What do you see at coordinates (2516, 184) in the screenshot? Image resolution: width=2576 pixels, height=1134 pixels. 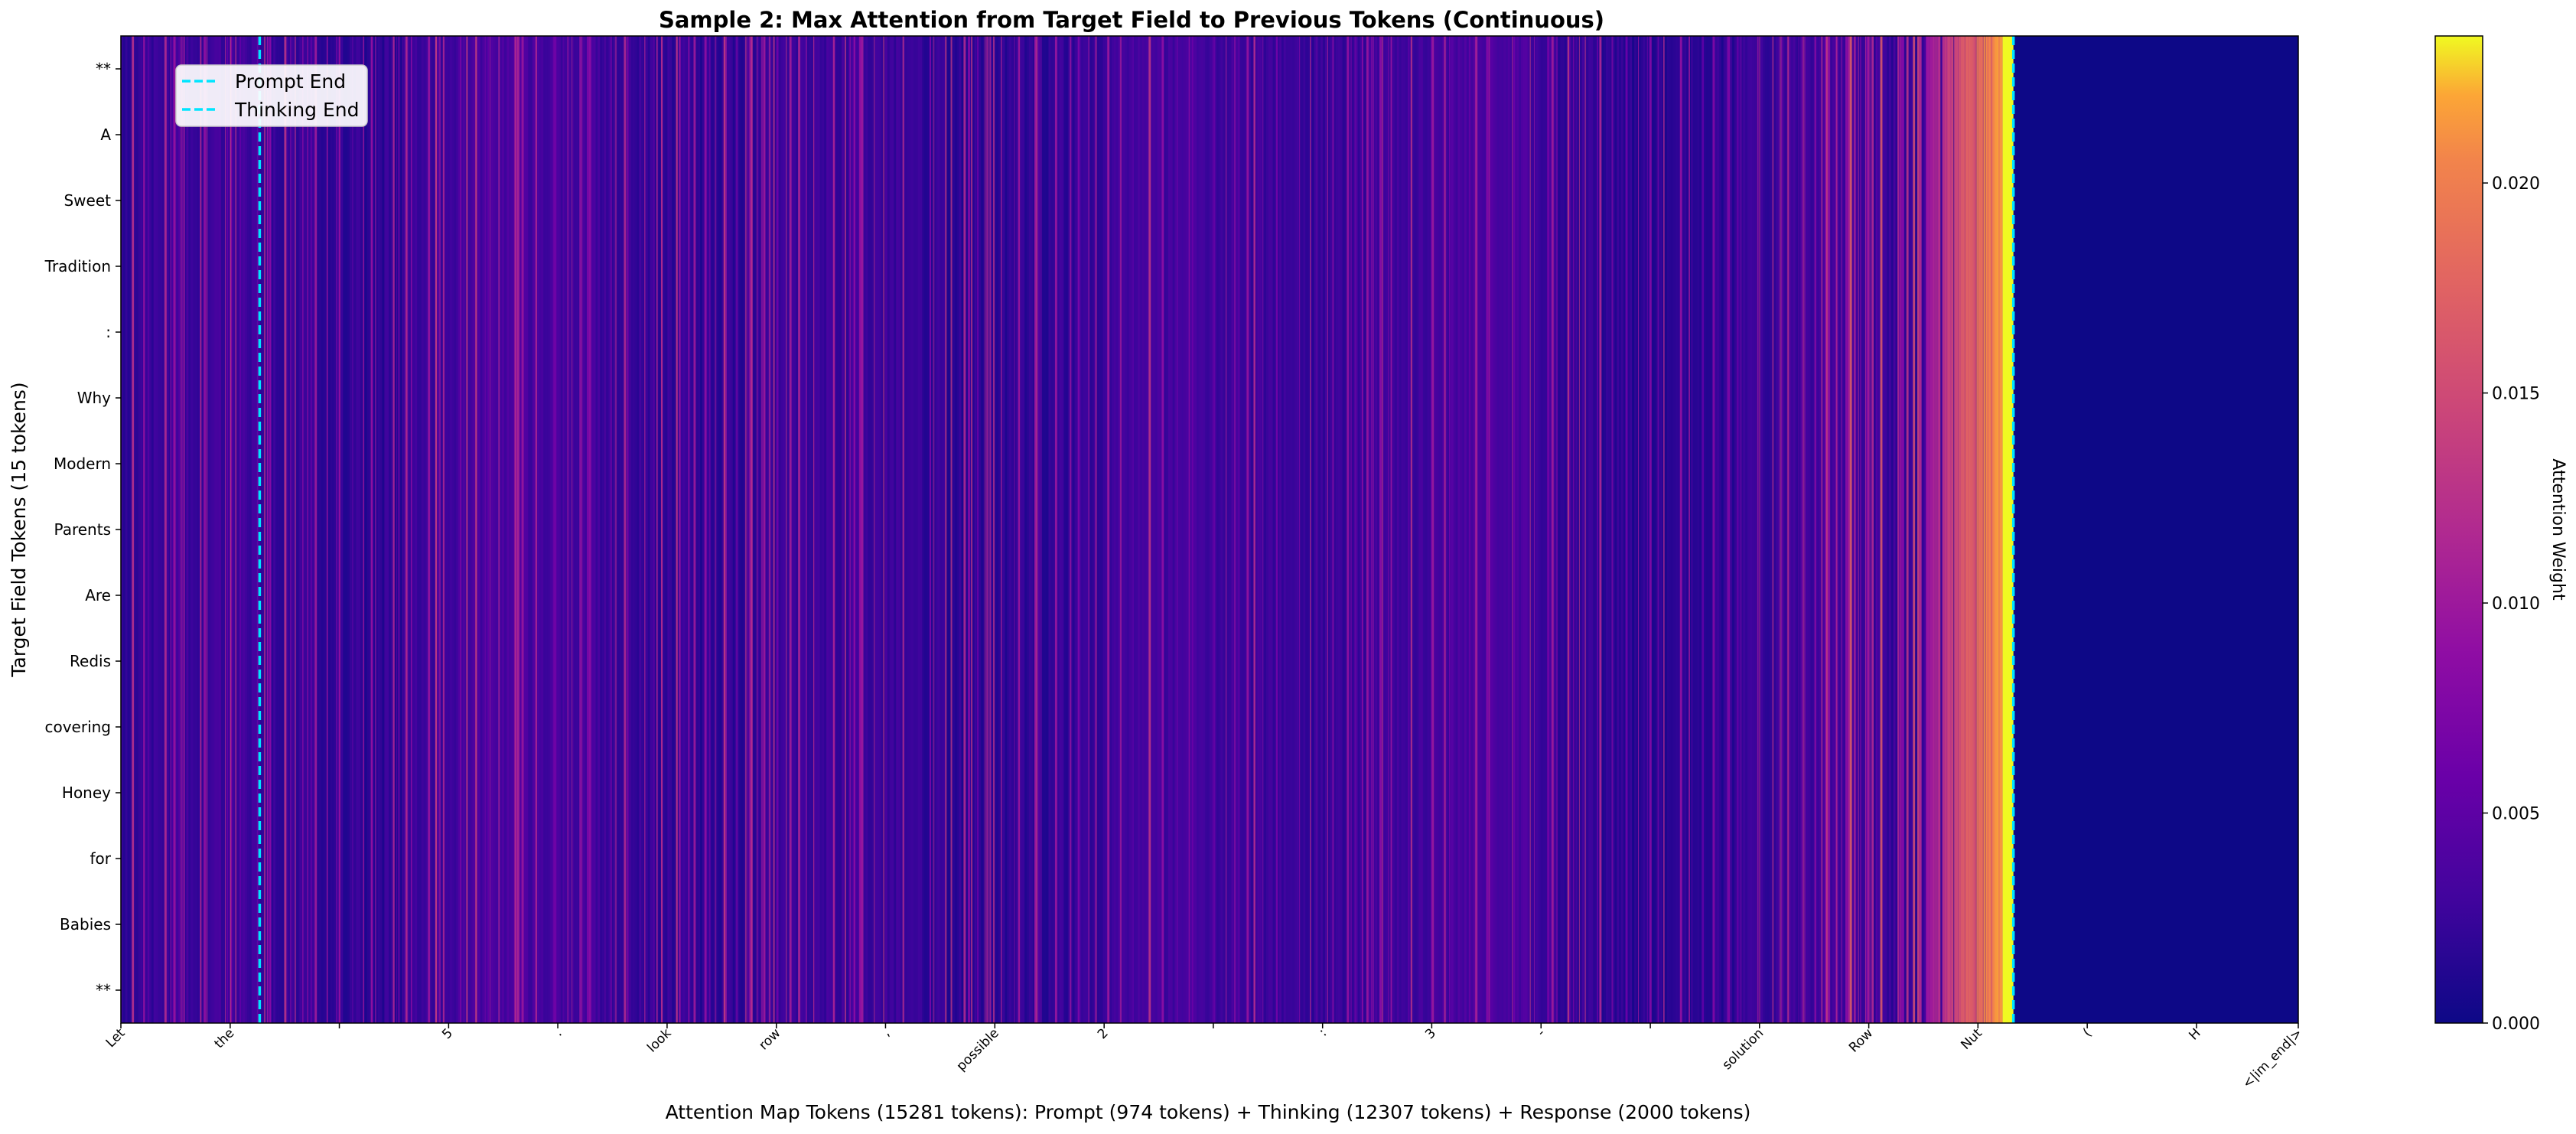 I see `colorbar-tick-label: 0.020` at bounding box center [2516, 184].